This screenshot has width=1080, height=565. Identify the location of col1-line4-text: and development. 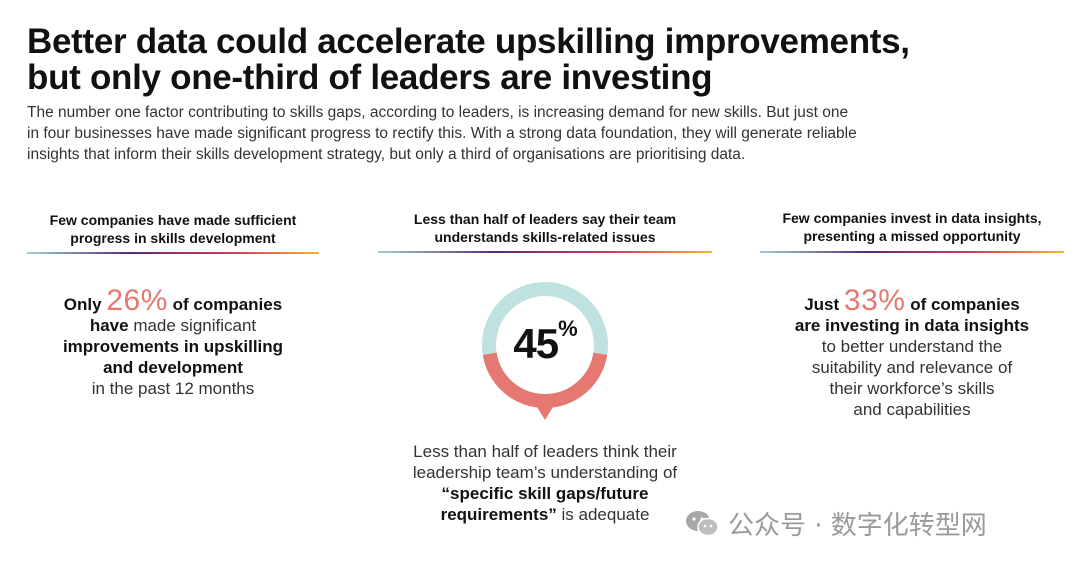
(173, 367).